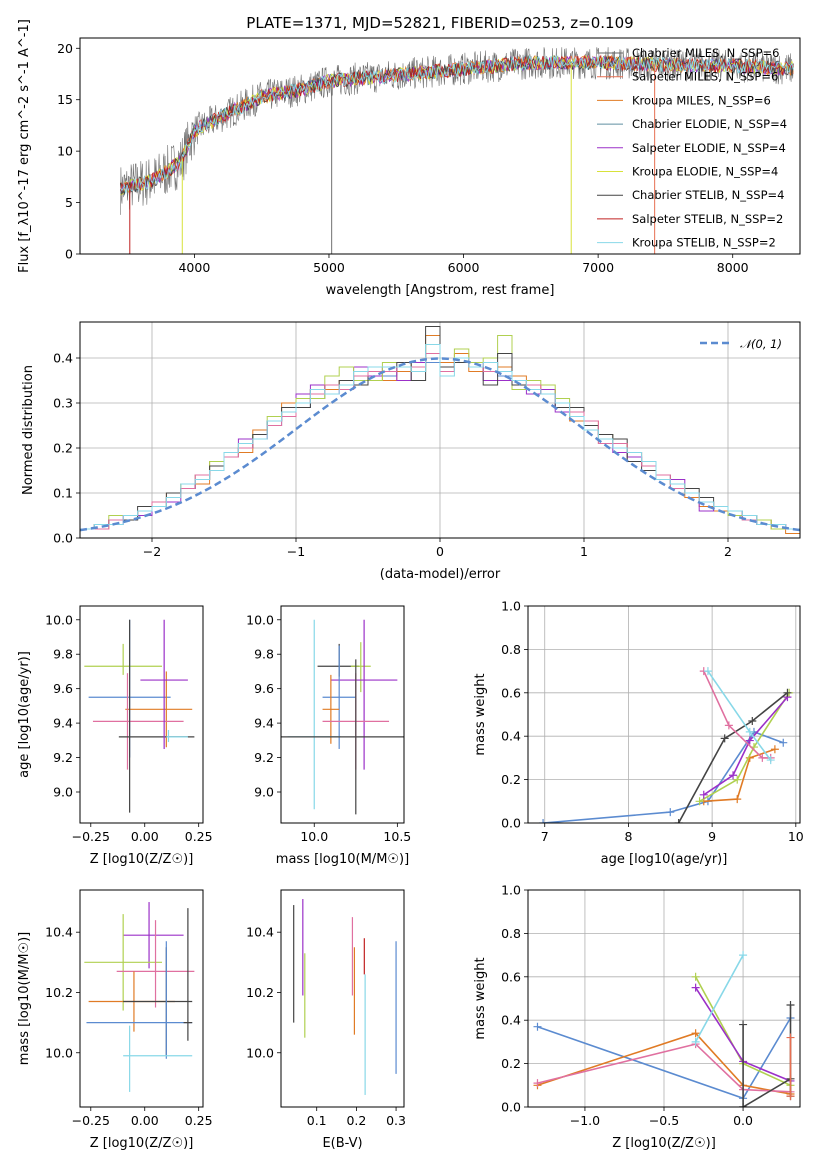 This screenshot has height=1170, width=819. I want to click on y-tick-label: 9.0, so click(264, 792).